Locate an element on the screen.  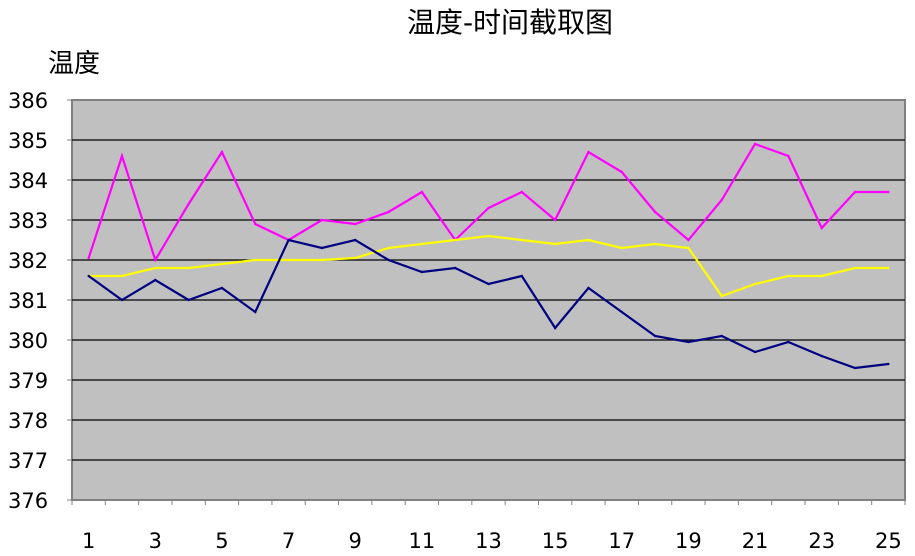
y-tick-label: 380 is located at coordinates (28, 341).